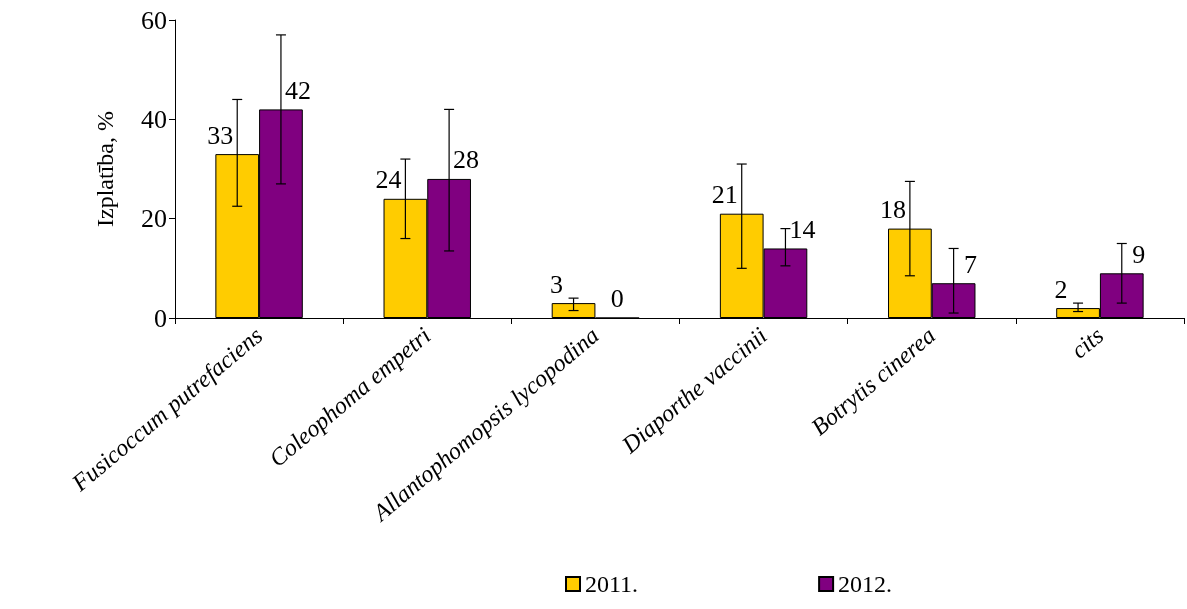 This screenshot has height=609, width=1187. I want to click on y-axis-title: Izplatība, %, so click(105, 169).